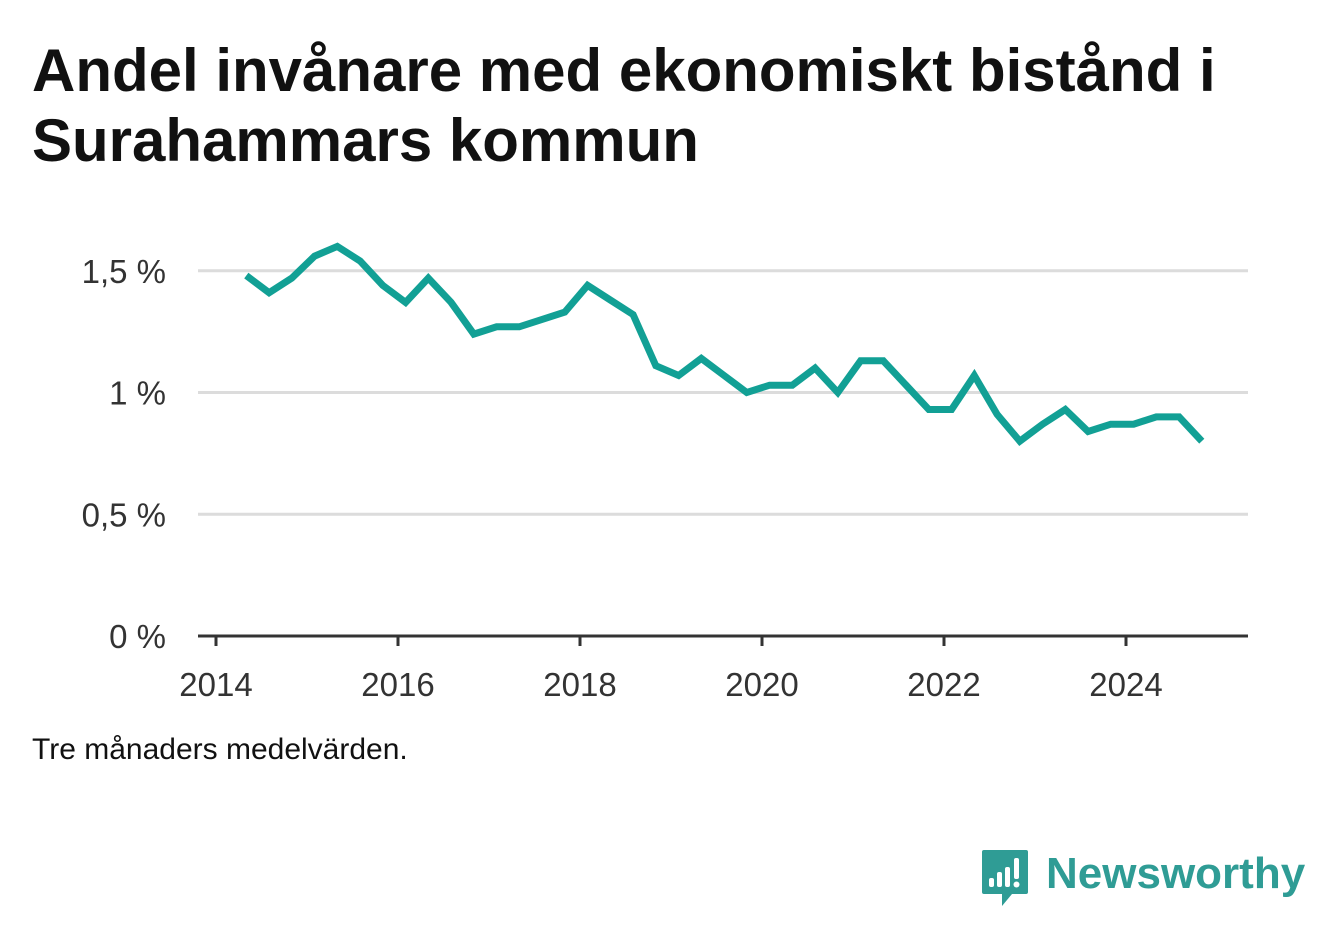 The width and height of the screenshot is (1322, 939). I want to click on x-tick-label: 2022, so click(943, 684).